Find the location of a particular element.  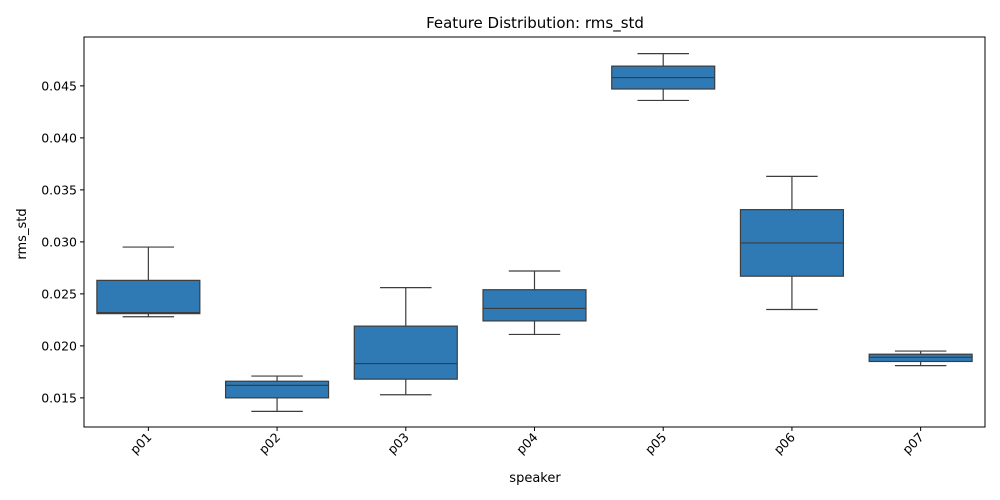

x-tick-label: p05 is located at coordinates (655, 443).